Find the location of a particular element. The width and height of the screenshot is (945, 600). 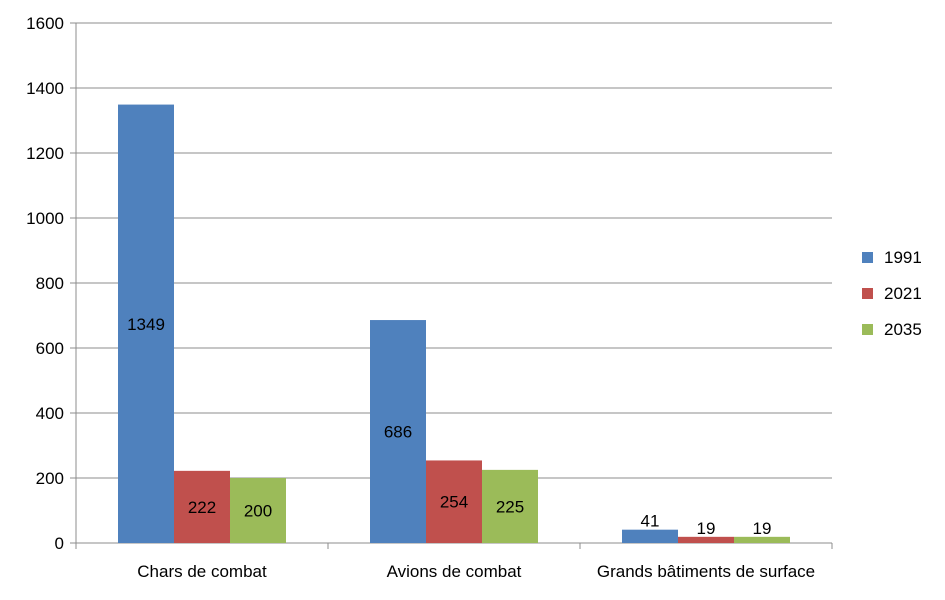

data-label: 1349 is located at coordinates (146, 324).